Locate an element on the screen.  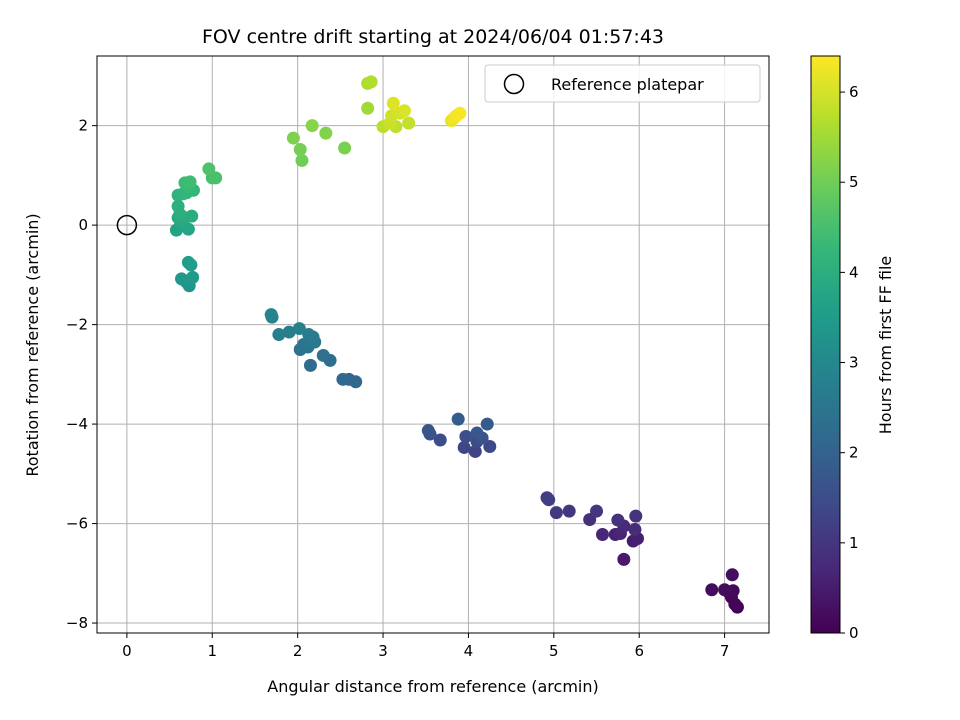
colorbar-tick-label: 4 is located at coordinates (854, 272).